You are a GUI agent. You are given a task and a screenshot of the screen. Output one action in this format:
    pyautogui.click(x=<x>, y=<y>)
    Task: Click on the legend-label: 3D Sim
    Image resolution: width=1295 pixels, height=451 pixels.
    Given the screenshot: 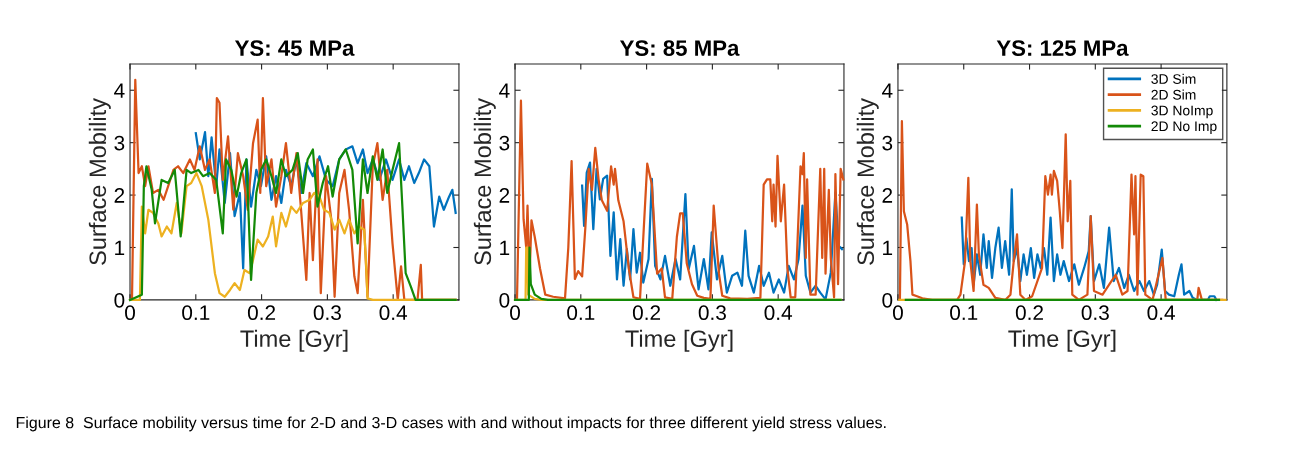 What is the action you would take?
    pyautogui.click(x=1173, y=78)
    